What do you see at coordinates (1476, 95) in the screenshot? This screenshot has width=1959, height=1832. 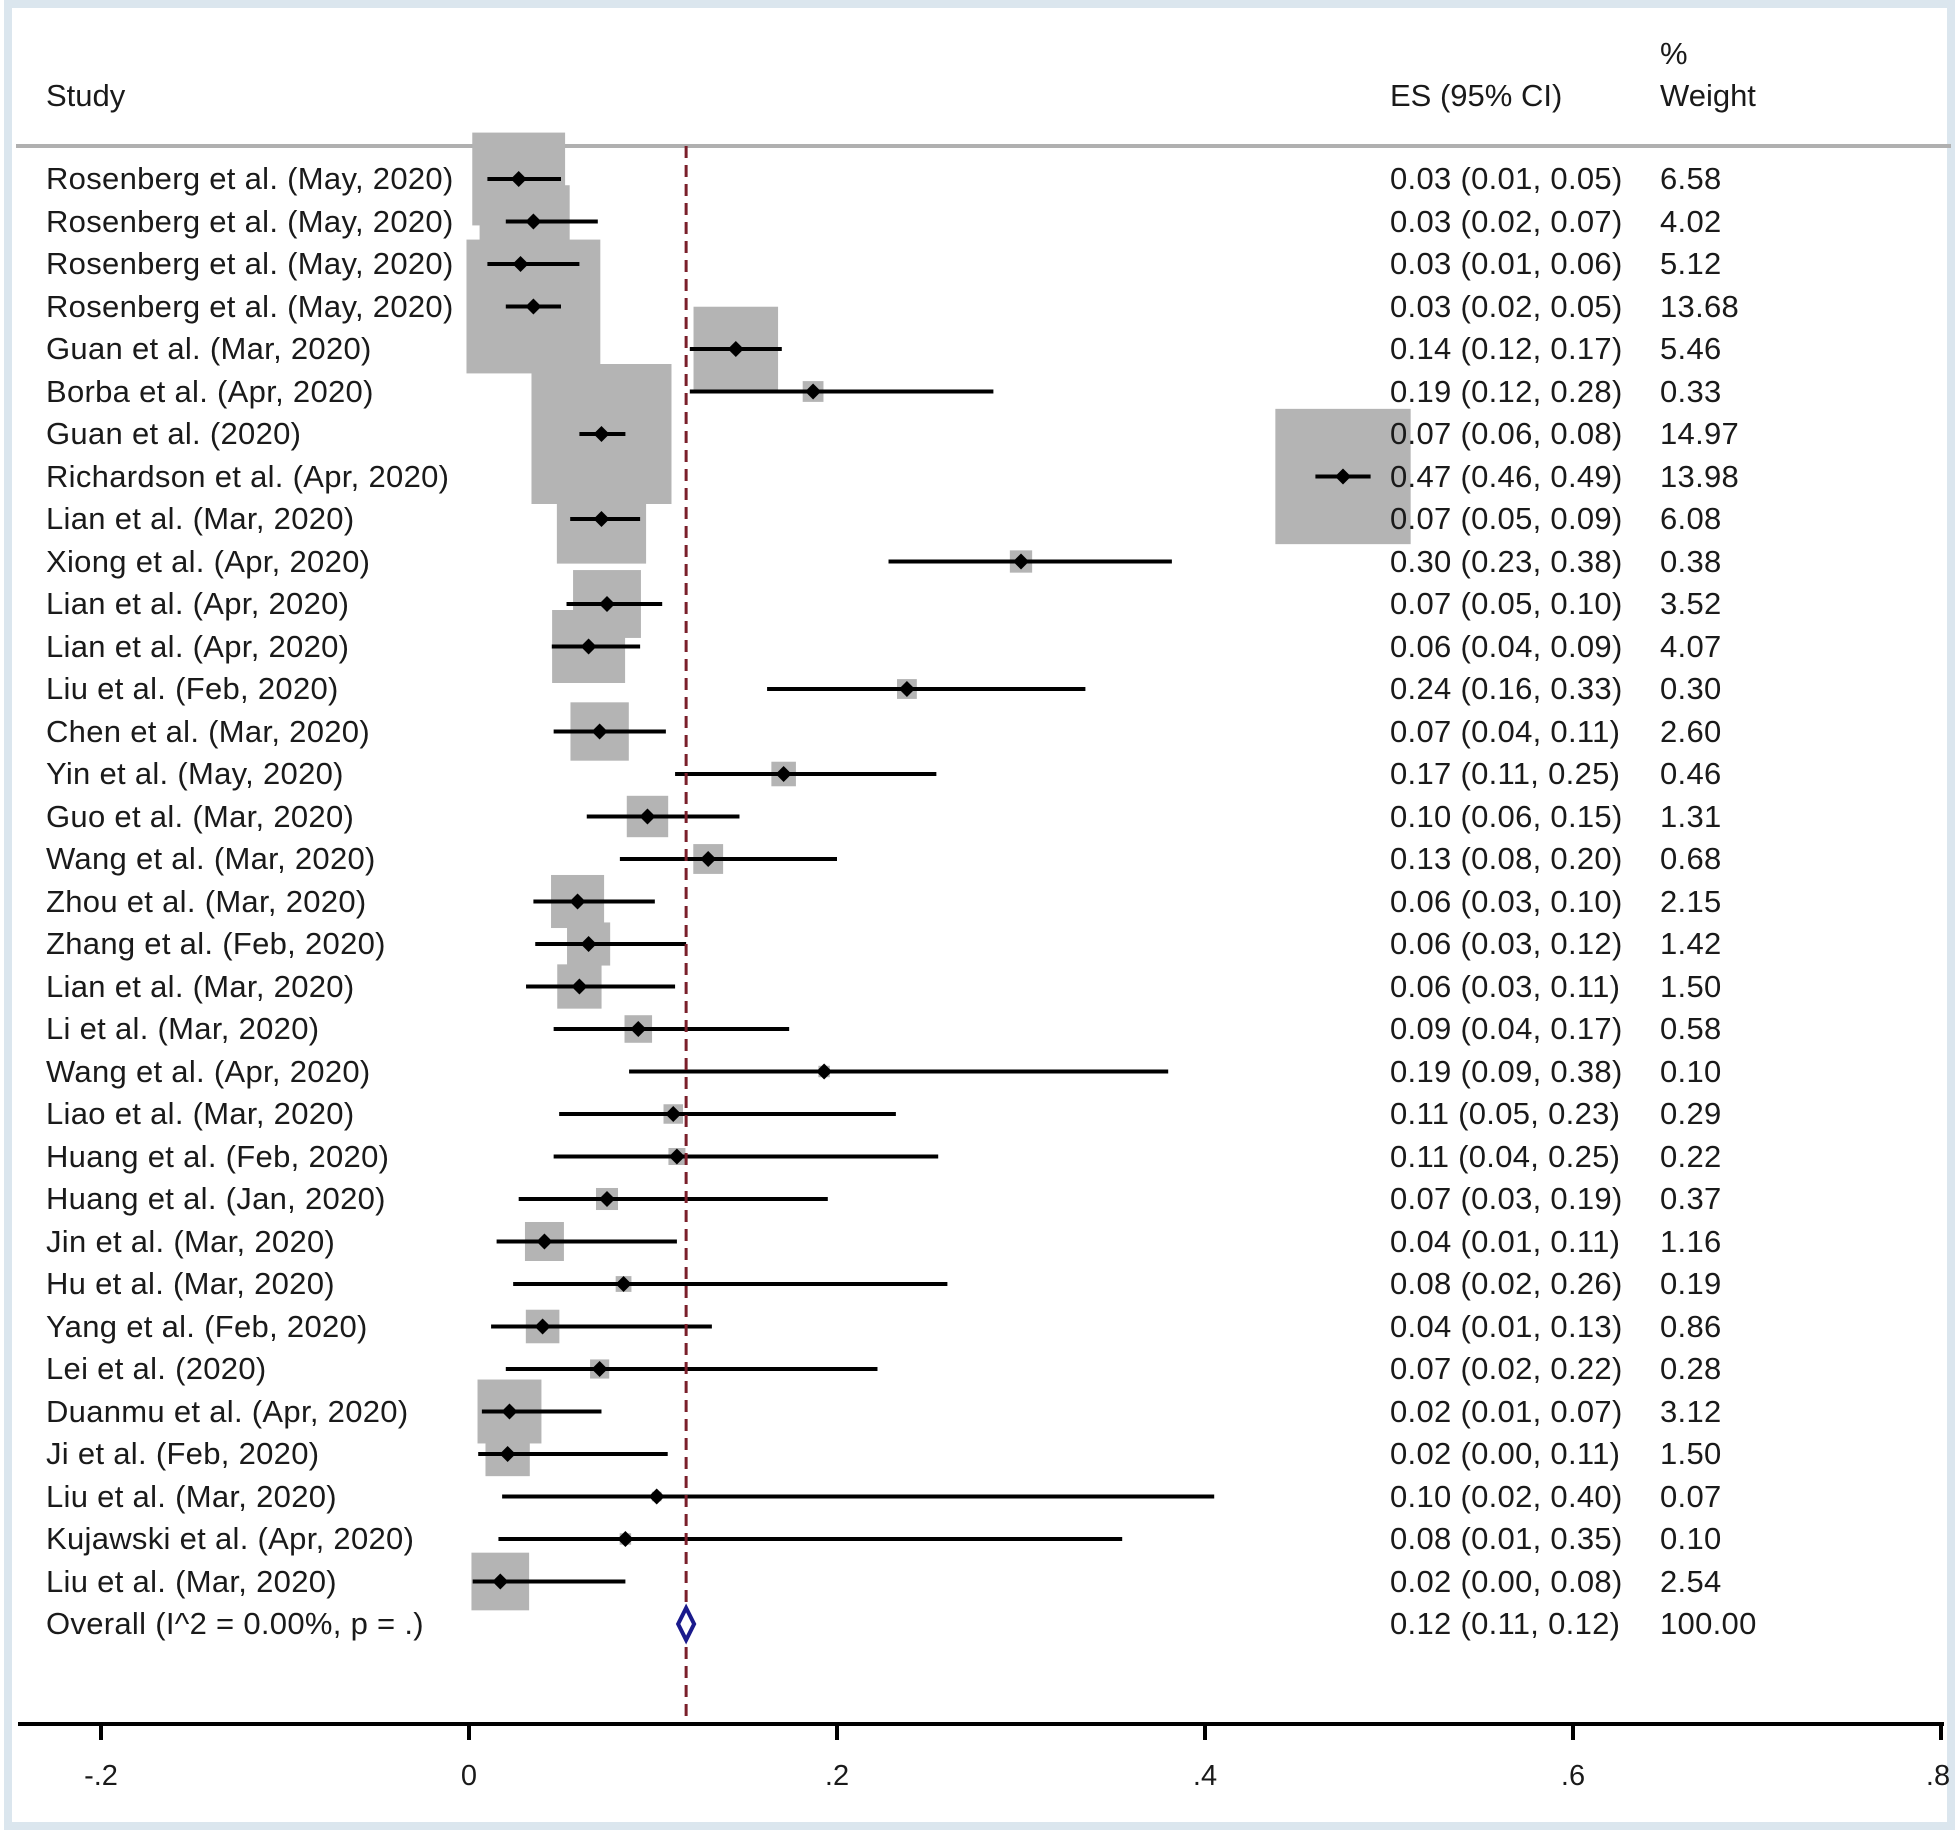 I see `header-es: ES (95% CI)` at bounding box center [1476, 95].